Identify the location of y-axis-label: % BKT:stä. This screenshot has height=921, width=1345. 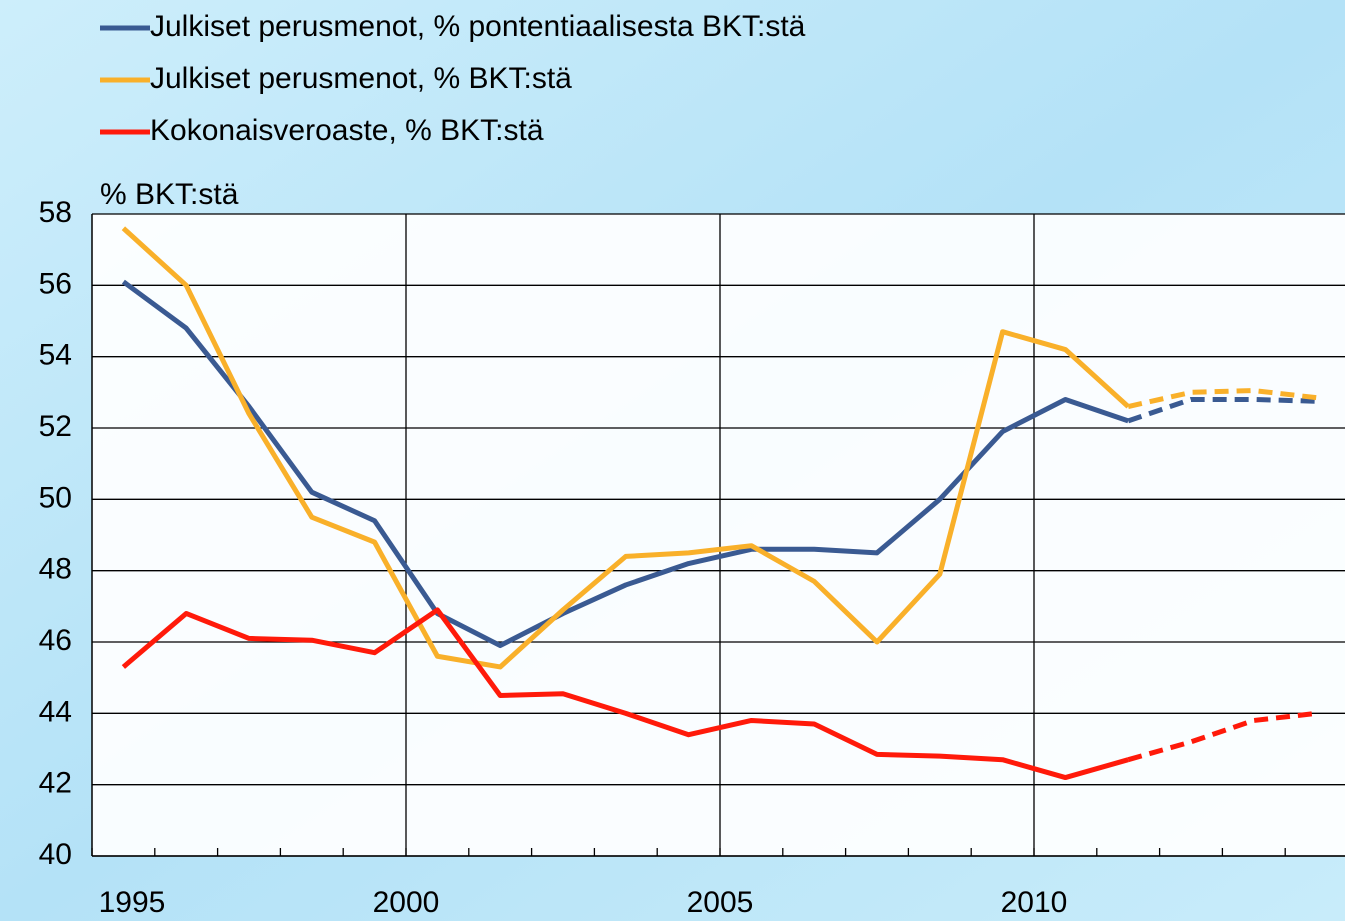
(169, 194).